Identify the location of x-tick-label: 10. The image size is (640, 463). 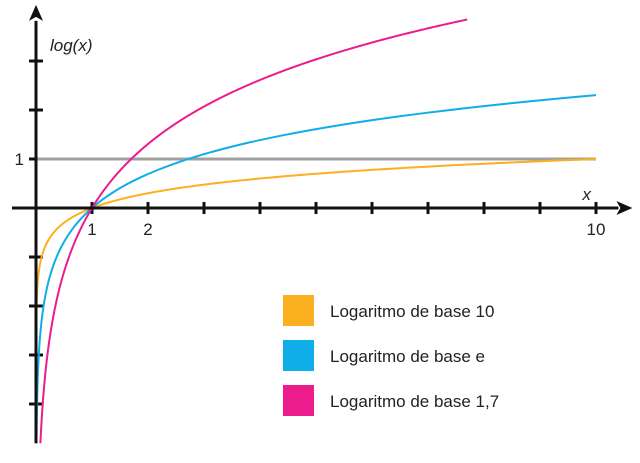
(596, 229).